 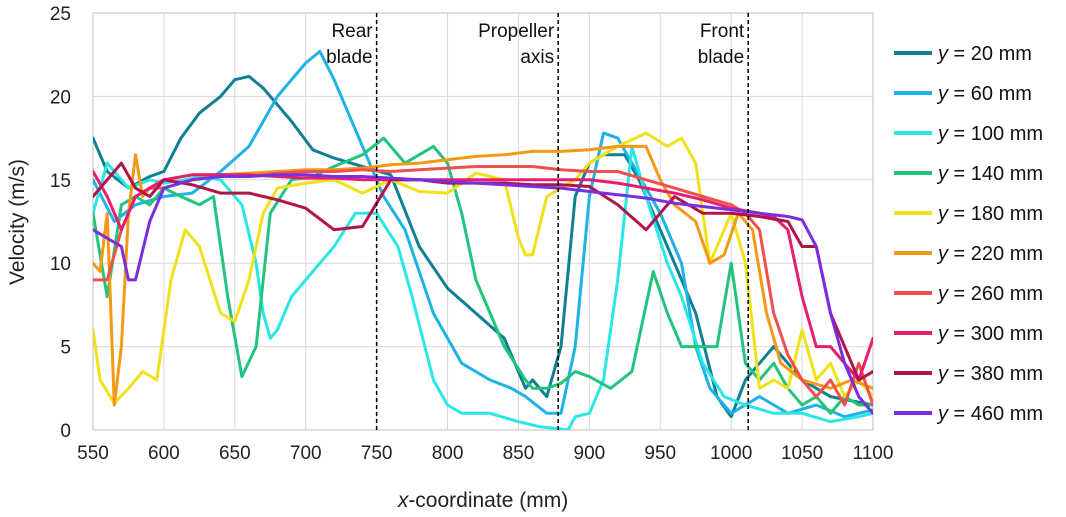 What do you see at coordinates (990, 54) in the screenshot?
I see `legend-label-rest: = 20 mm` at bounding box center [990, 54].